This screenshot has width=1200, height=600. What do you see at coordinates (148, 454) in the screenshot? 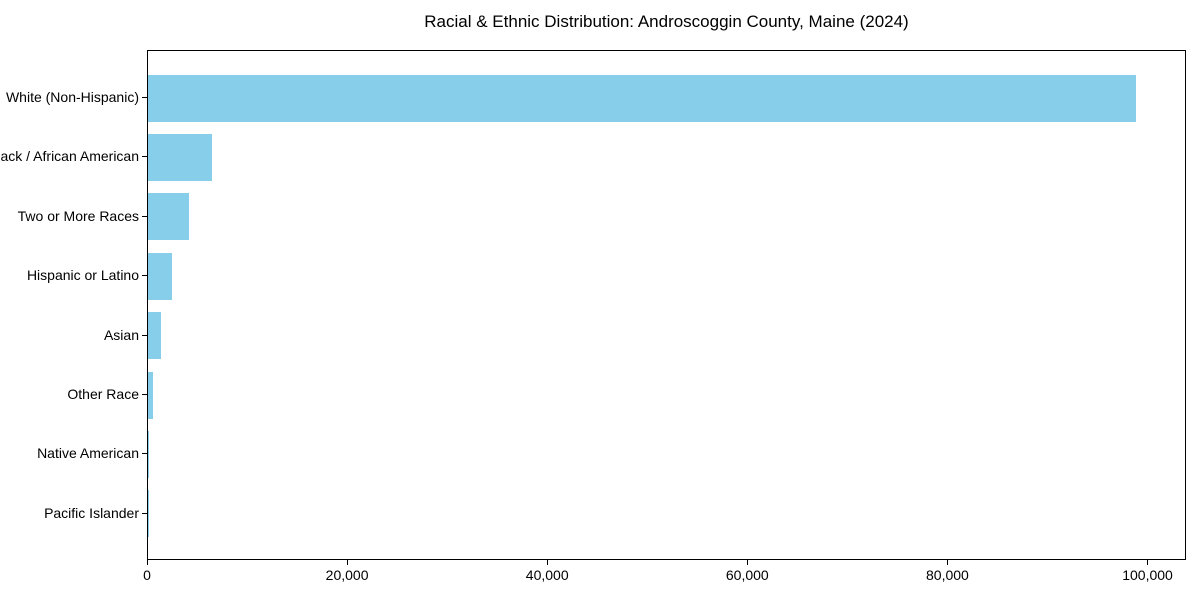
I see `bar-native-american` at bounding box center [148, 454].